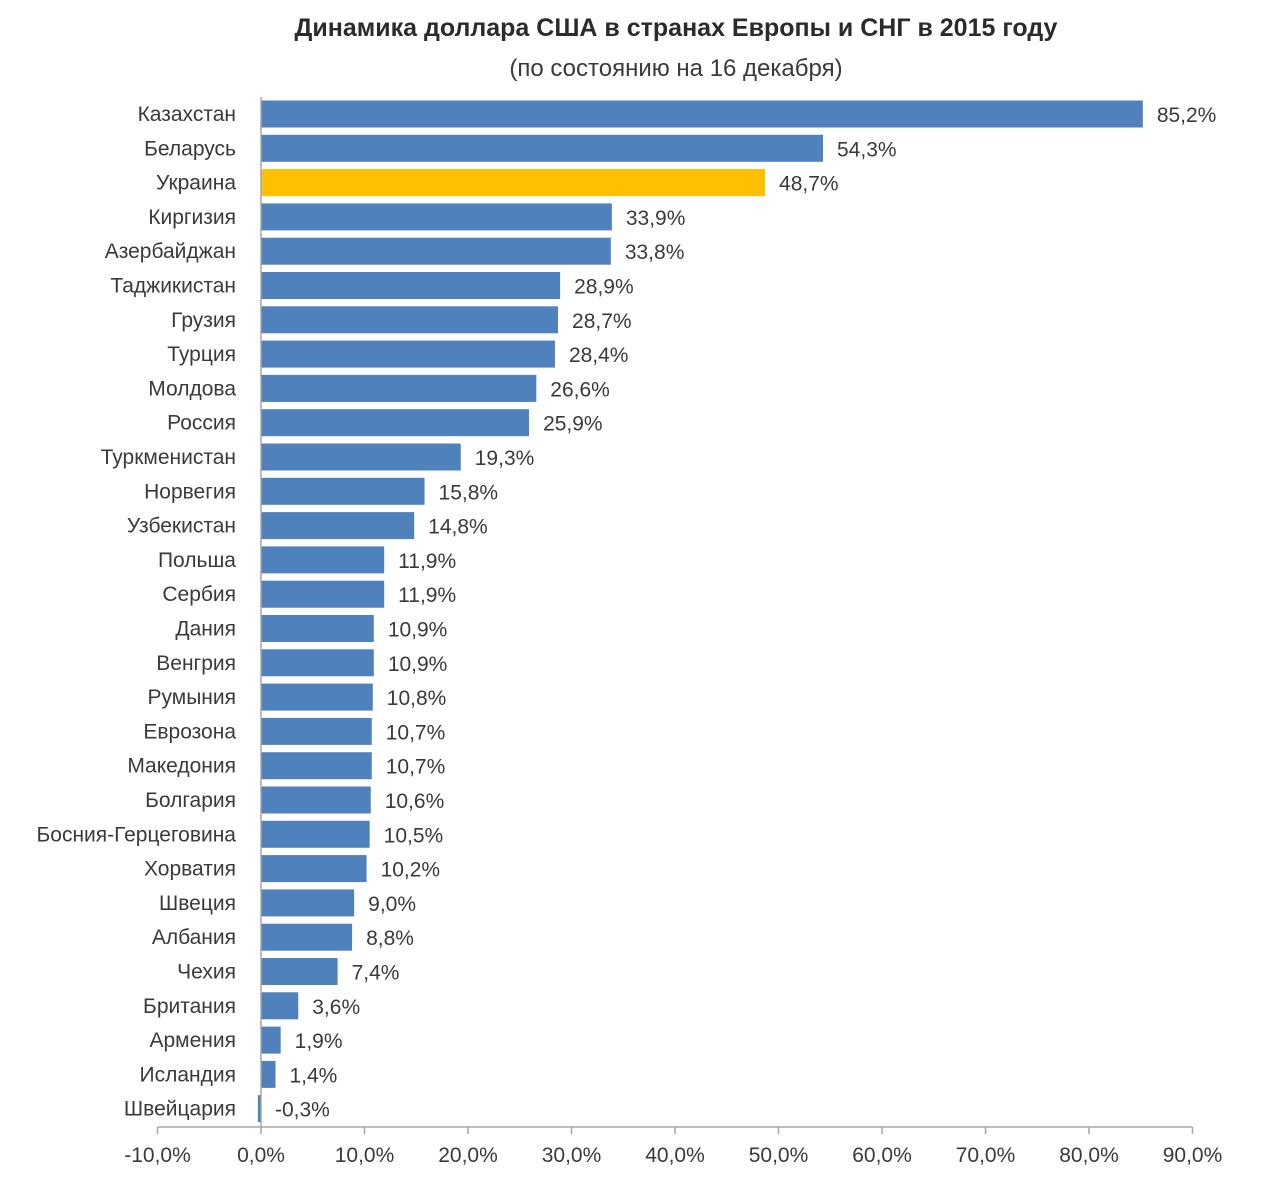 The height and width of the screenshot is (1179, 1280). I want to click on category-label: Швеция, so click(197, 903).